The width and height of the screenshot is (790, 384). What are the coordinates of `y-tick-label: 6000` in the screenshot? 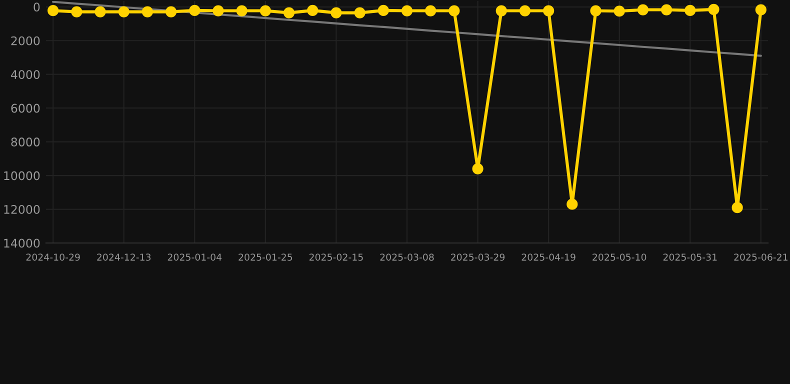 It's located at (25, 108).